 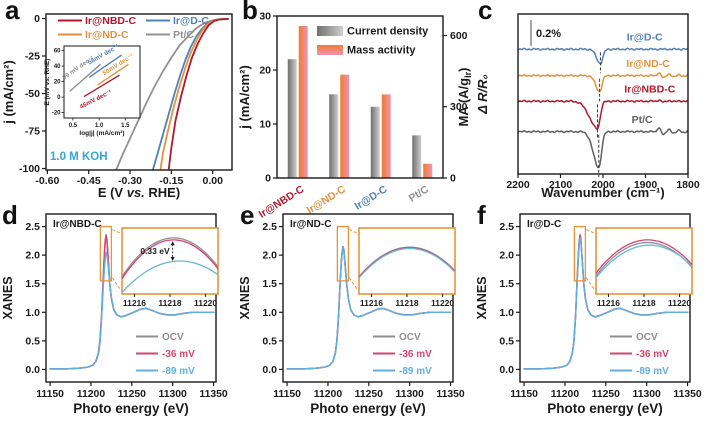 I want to click on shift-arrow-head-down, so click(x=172, y=259).